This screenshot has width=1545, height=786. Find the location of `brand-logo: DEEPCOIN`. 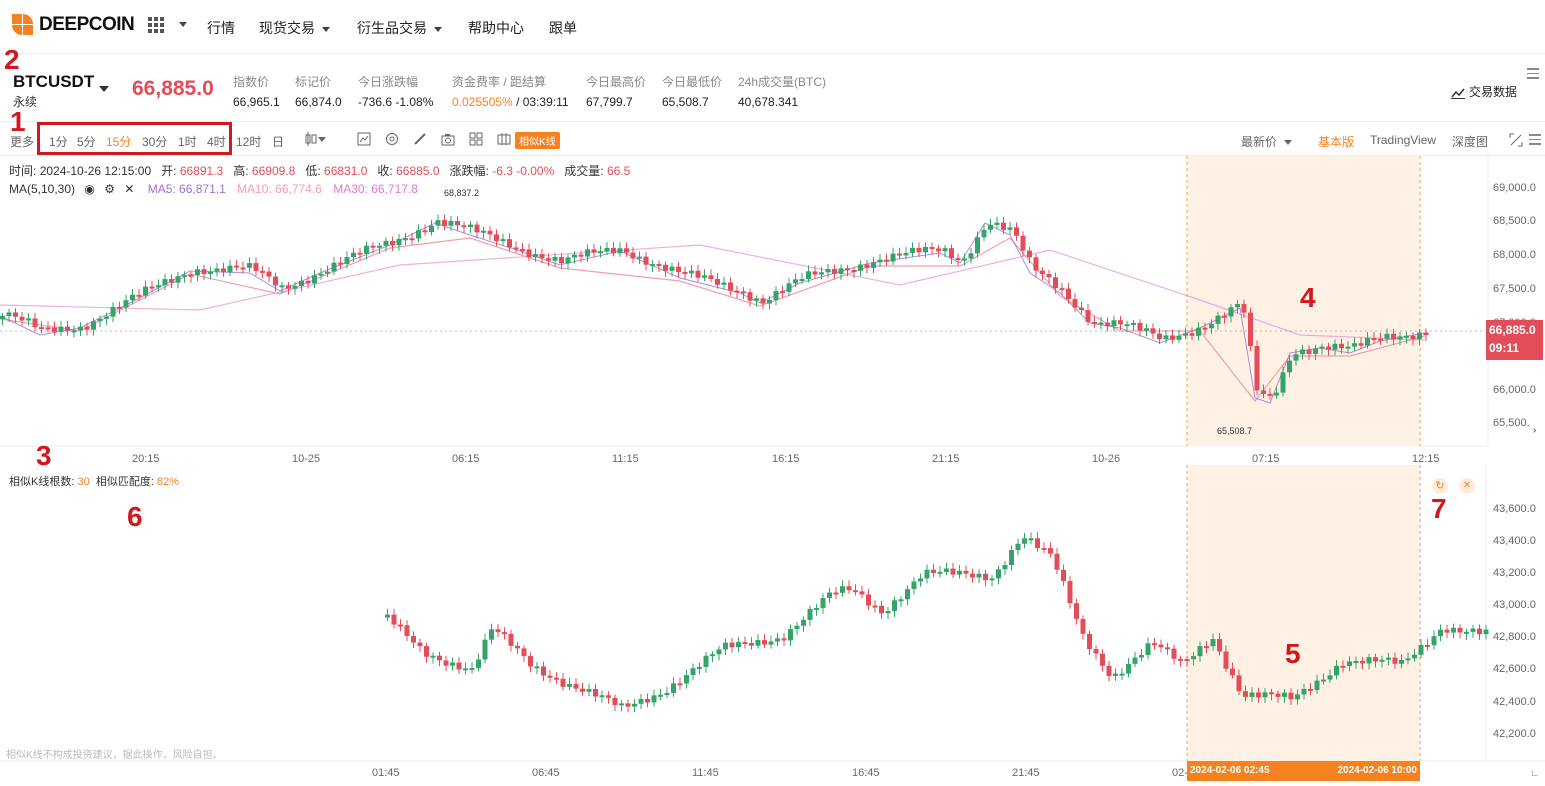

brand-logo: DEEPCOIN is located at coordinates (73, 25).